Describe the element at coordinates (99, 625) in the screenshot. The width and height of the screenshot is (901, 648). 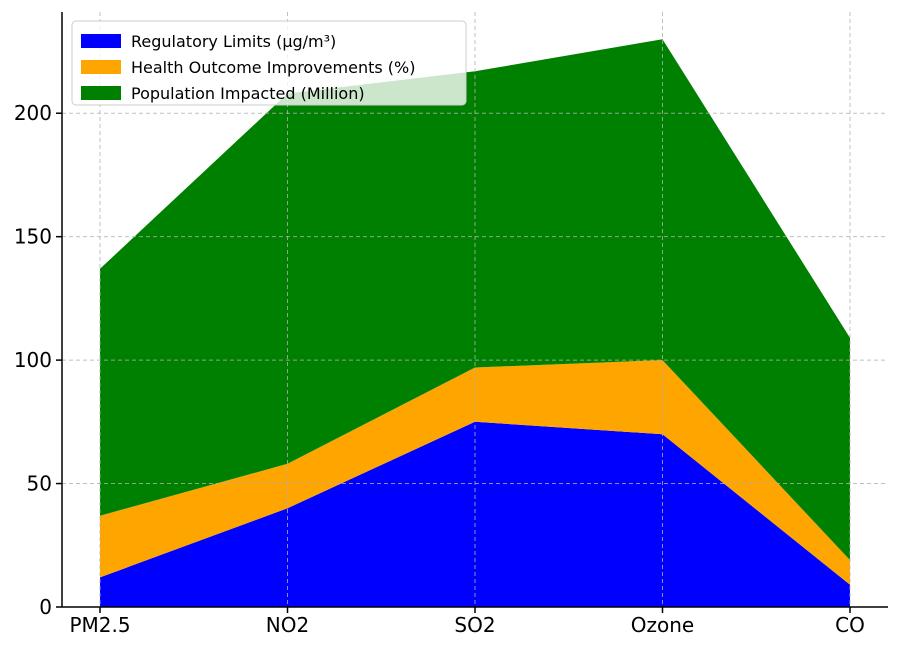
I see `x-tick-label: PM2.5` at that location.